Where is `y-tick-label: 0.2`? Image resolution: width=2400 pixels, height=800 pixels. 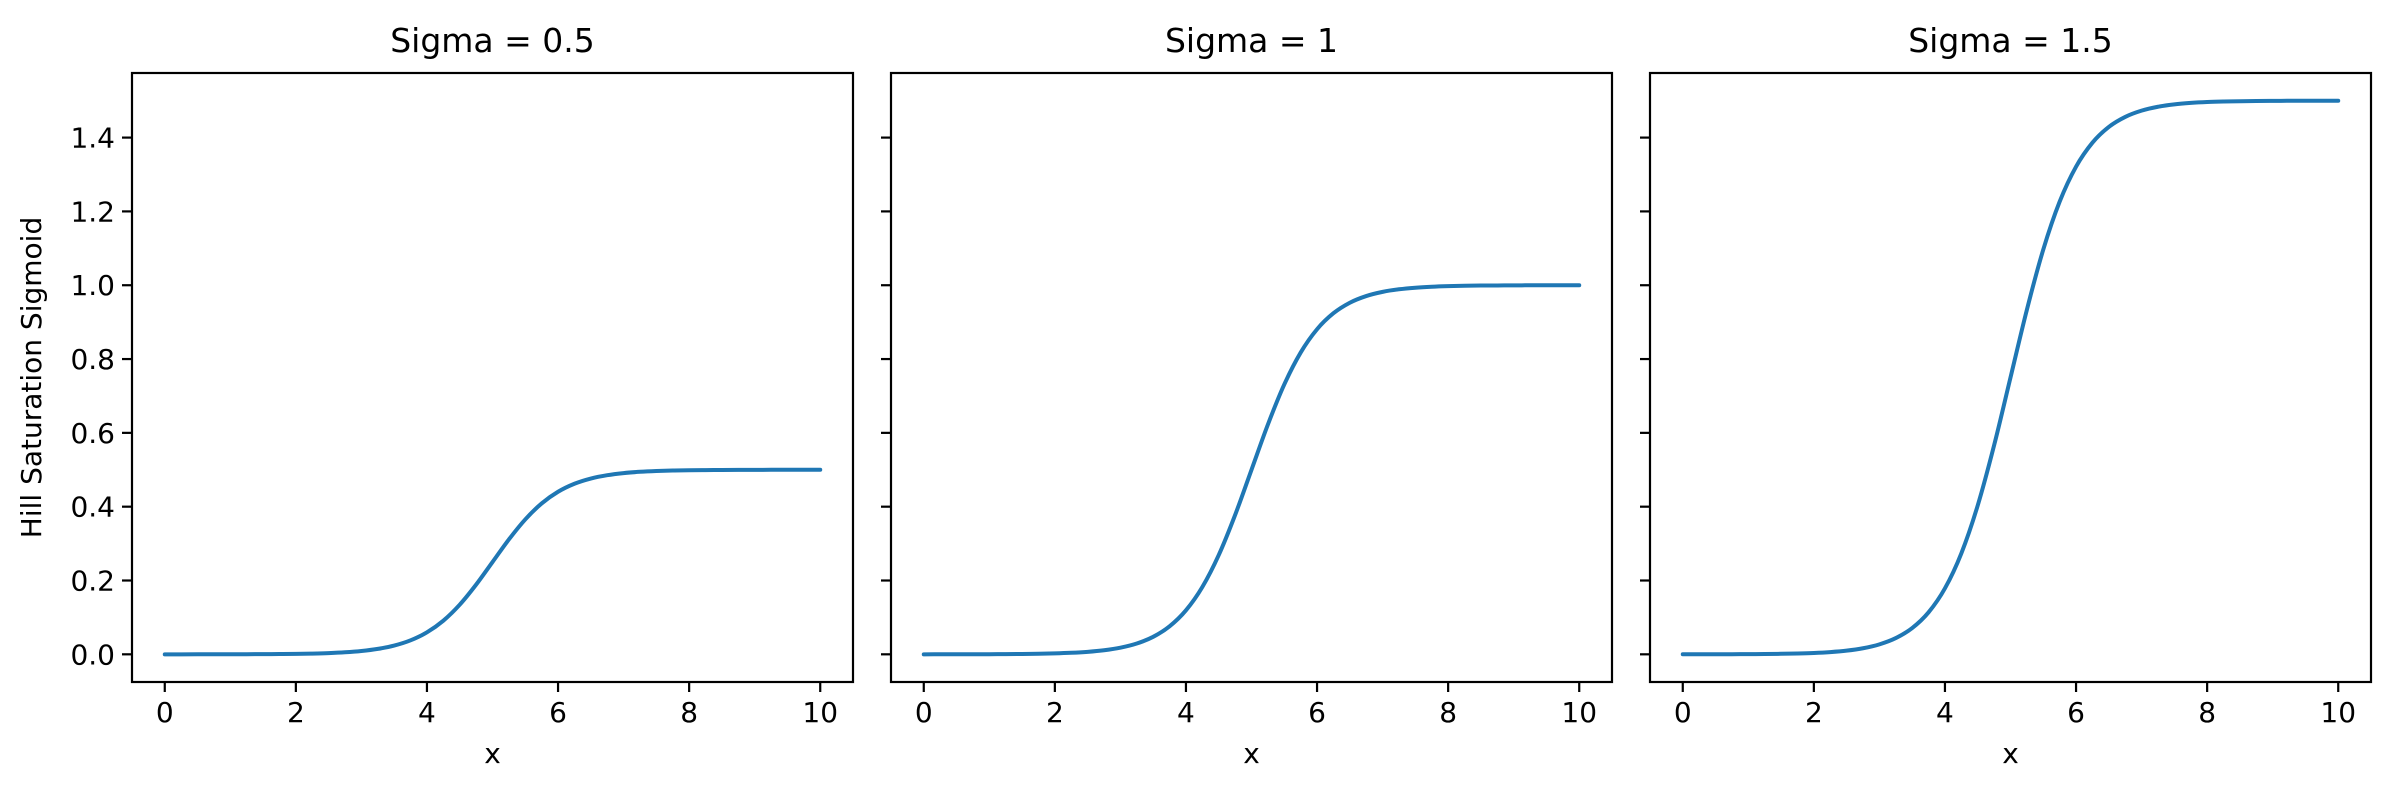 y-tick-label: 0.2 is located at coordinates (92, 581).